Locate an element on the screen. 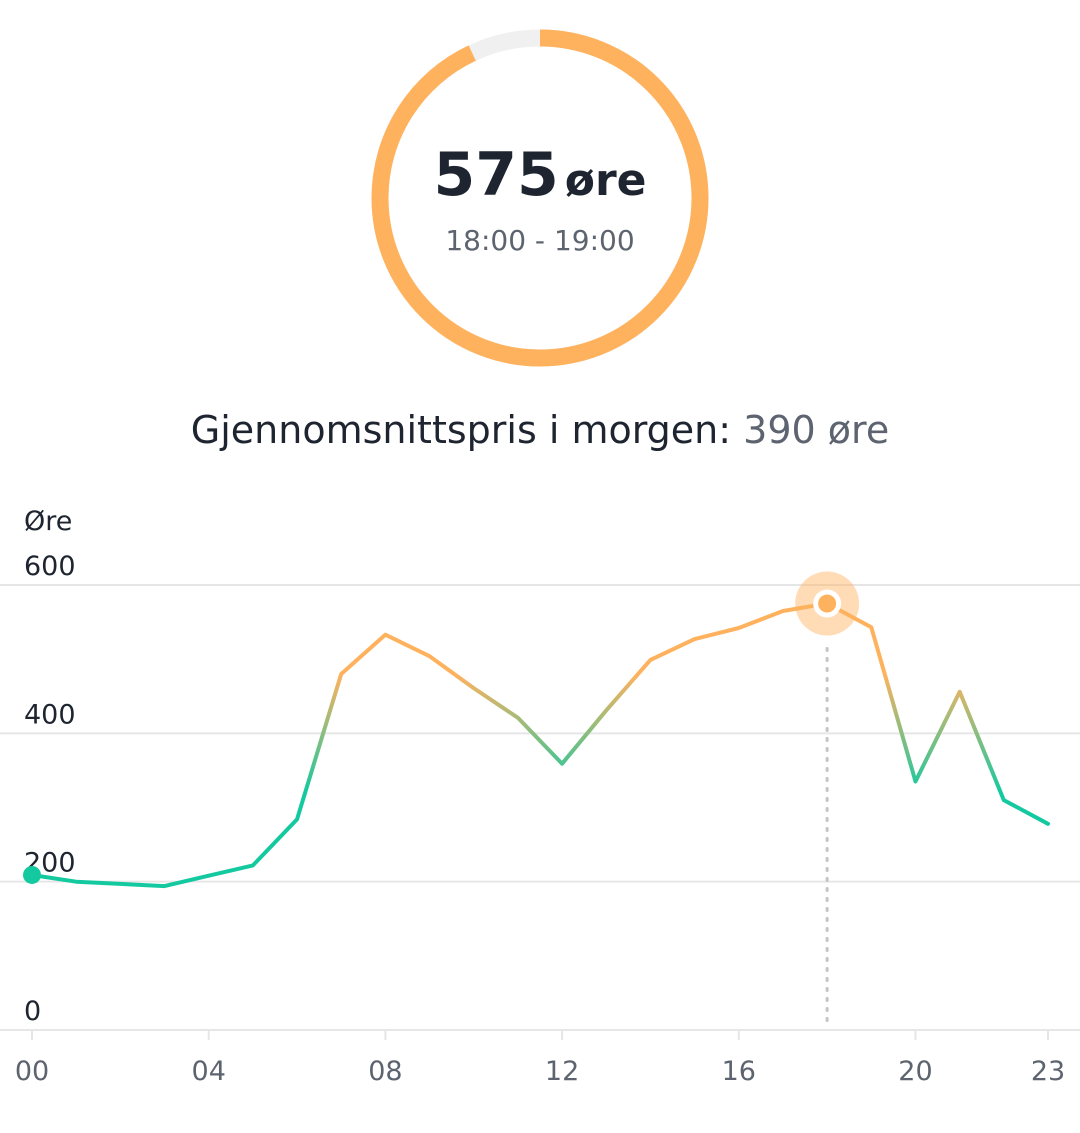  current-time-range: 18:00 - 19:00 is located at coordinates (540, 240).